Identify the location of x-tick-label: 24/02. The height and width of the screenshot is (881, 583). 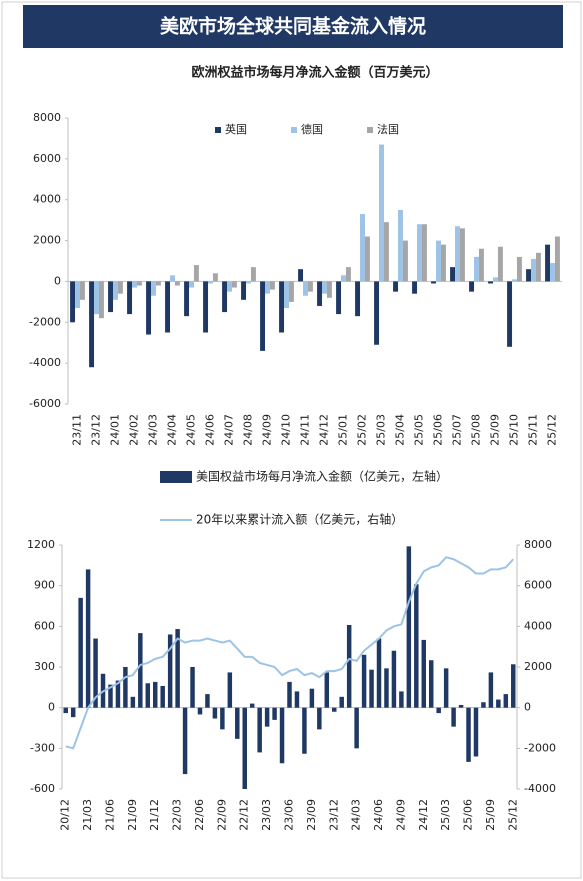
(134, 430).